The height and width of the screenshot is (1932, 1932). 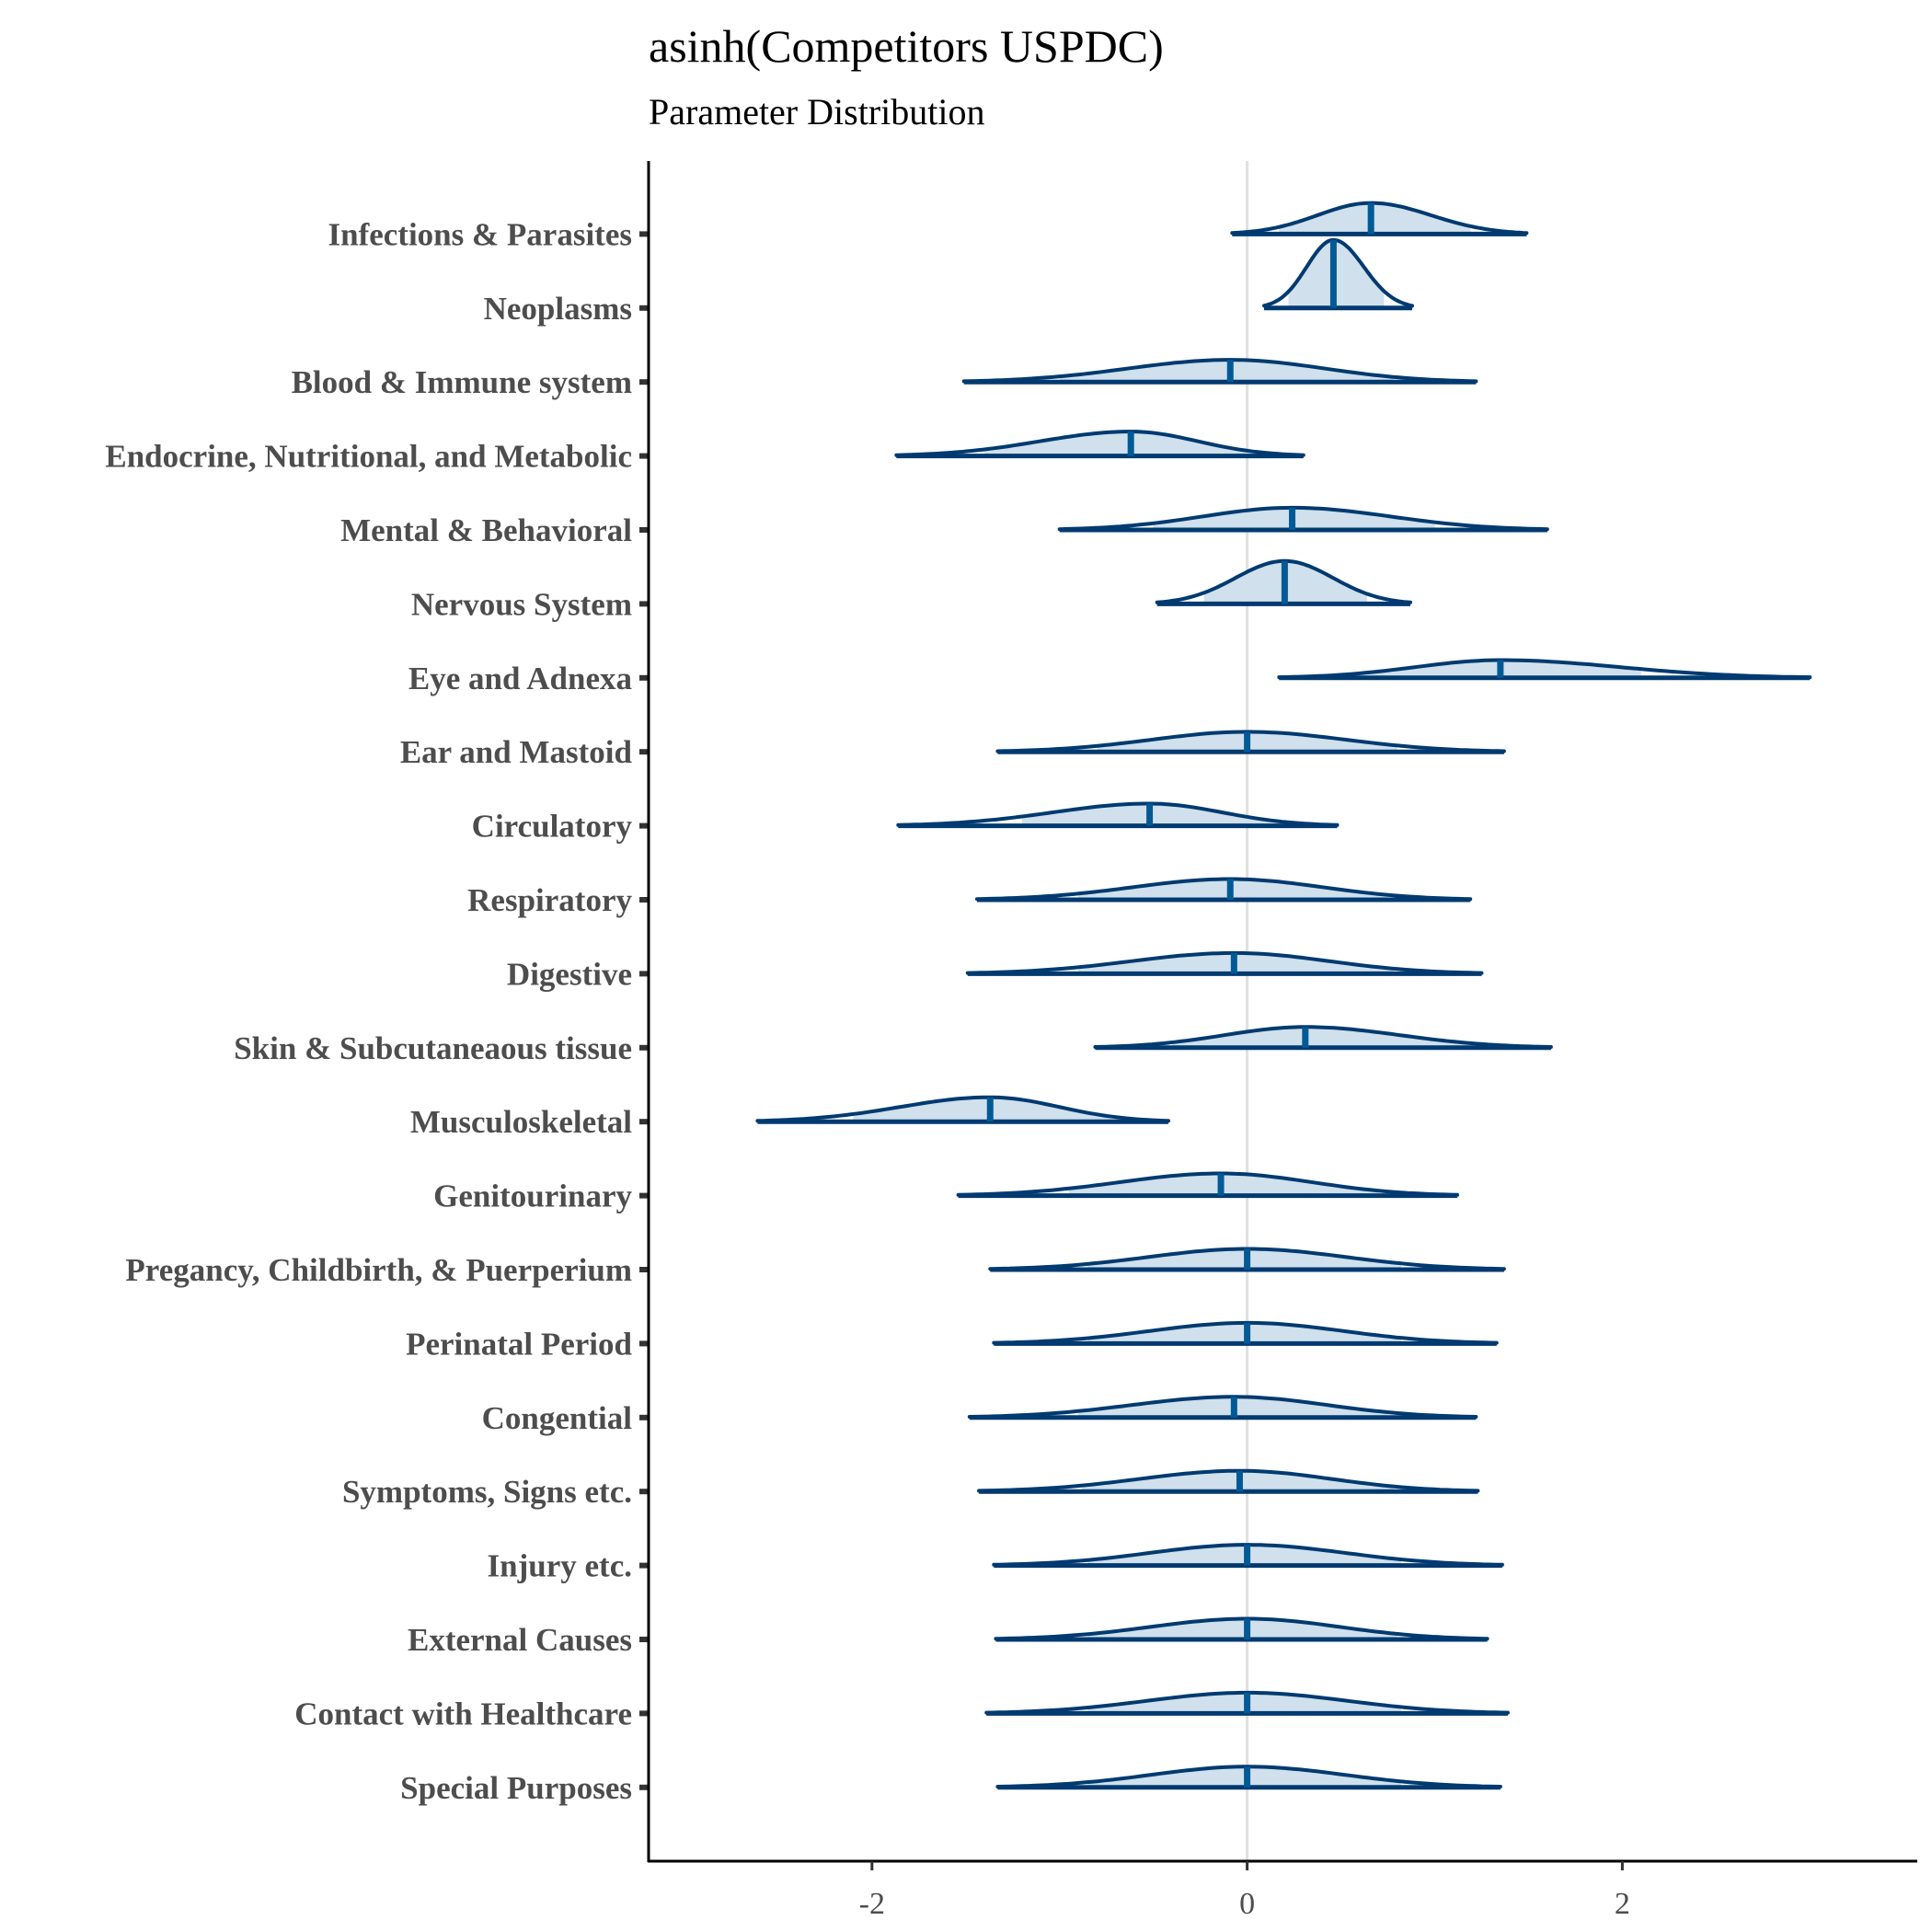 What do you see at coordinates (487, 1492) in the screenshot?
I see `y-tick-label: Symptoms, Signs etc.` at bounding box center [487, 1492].